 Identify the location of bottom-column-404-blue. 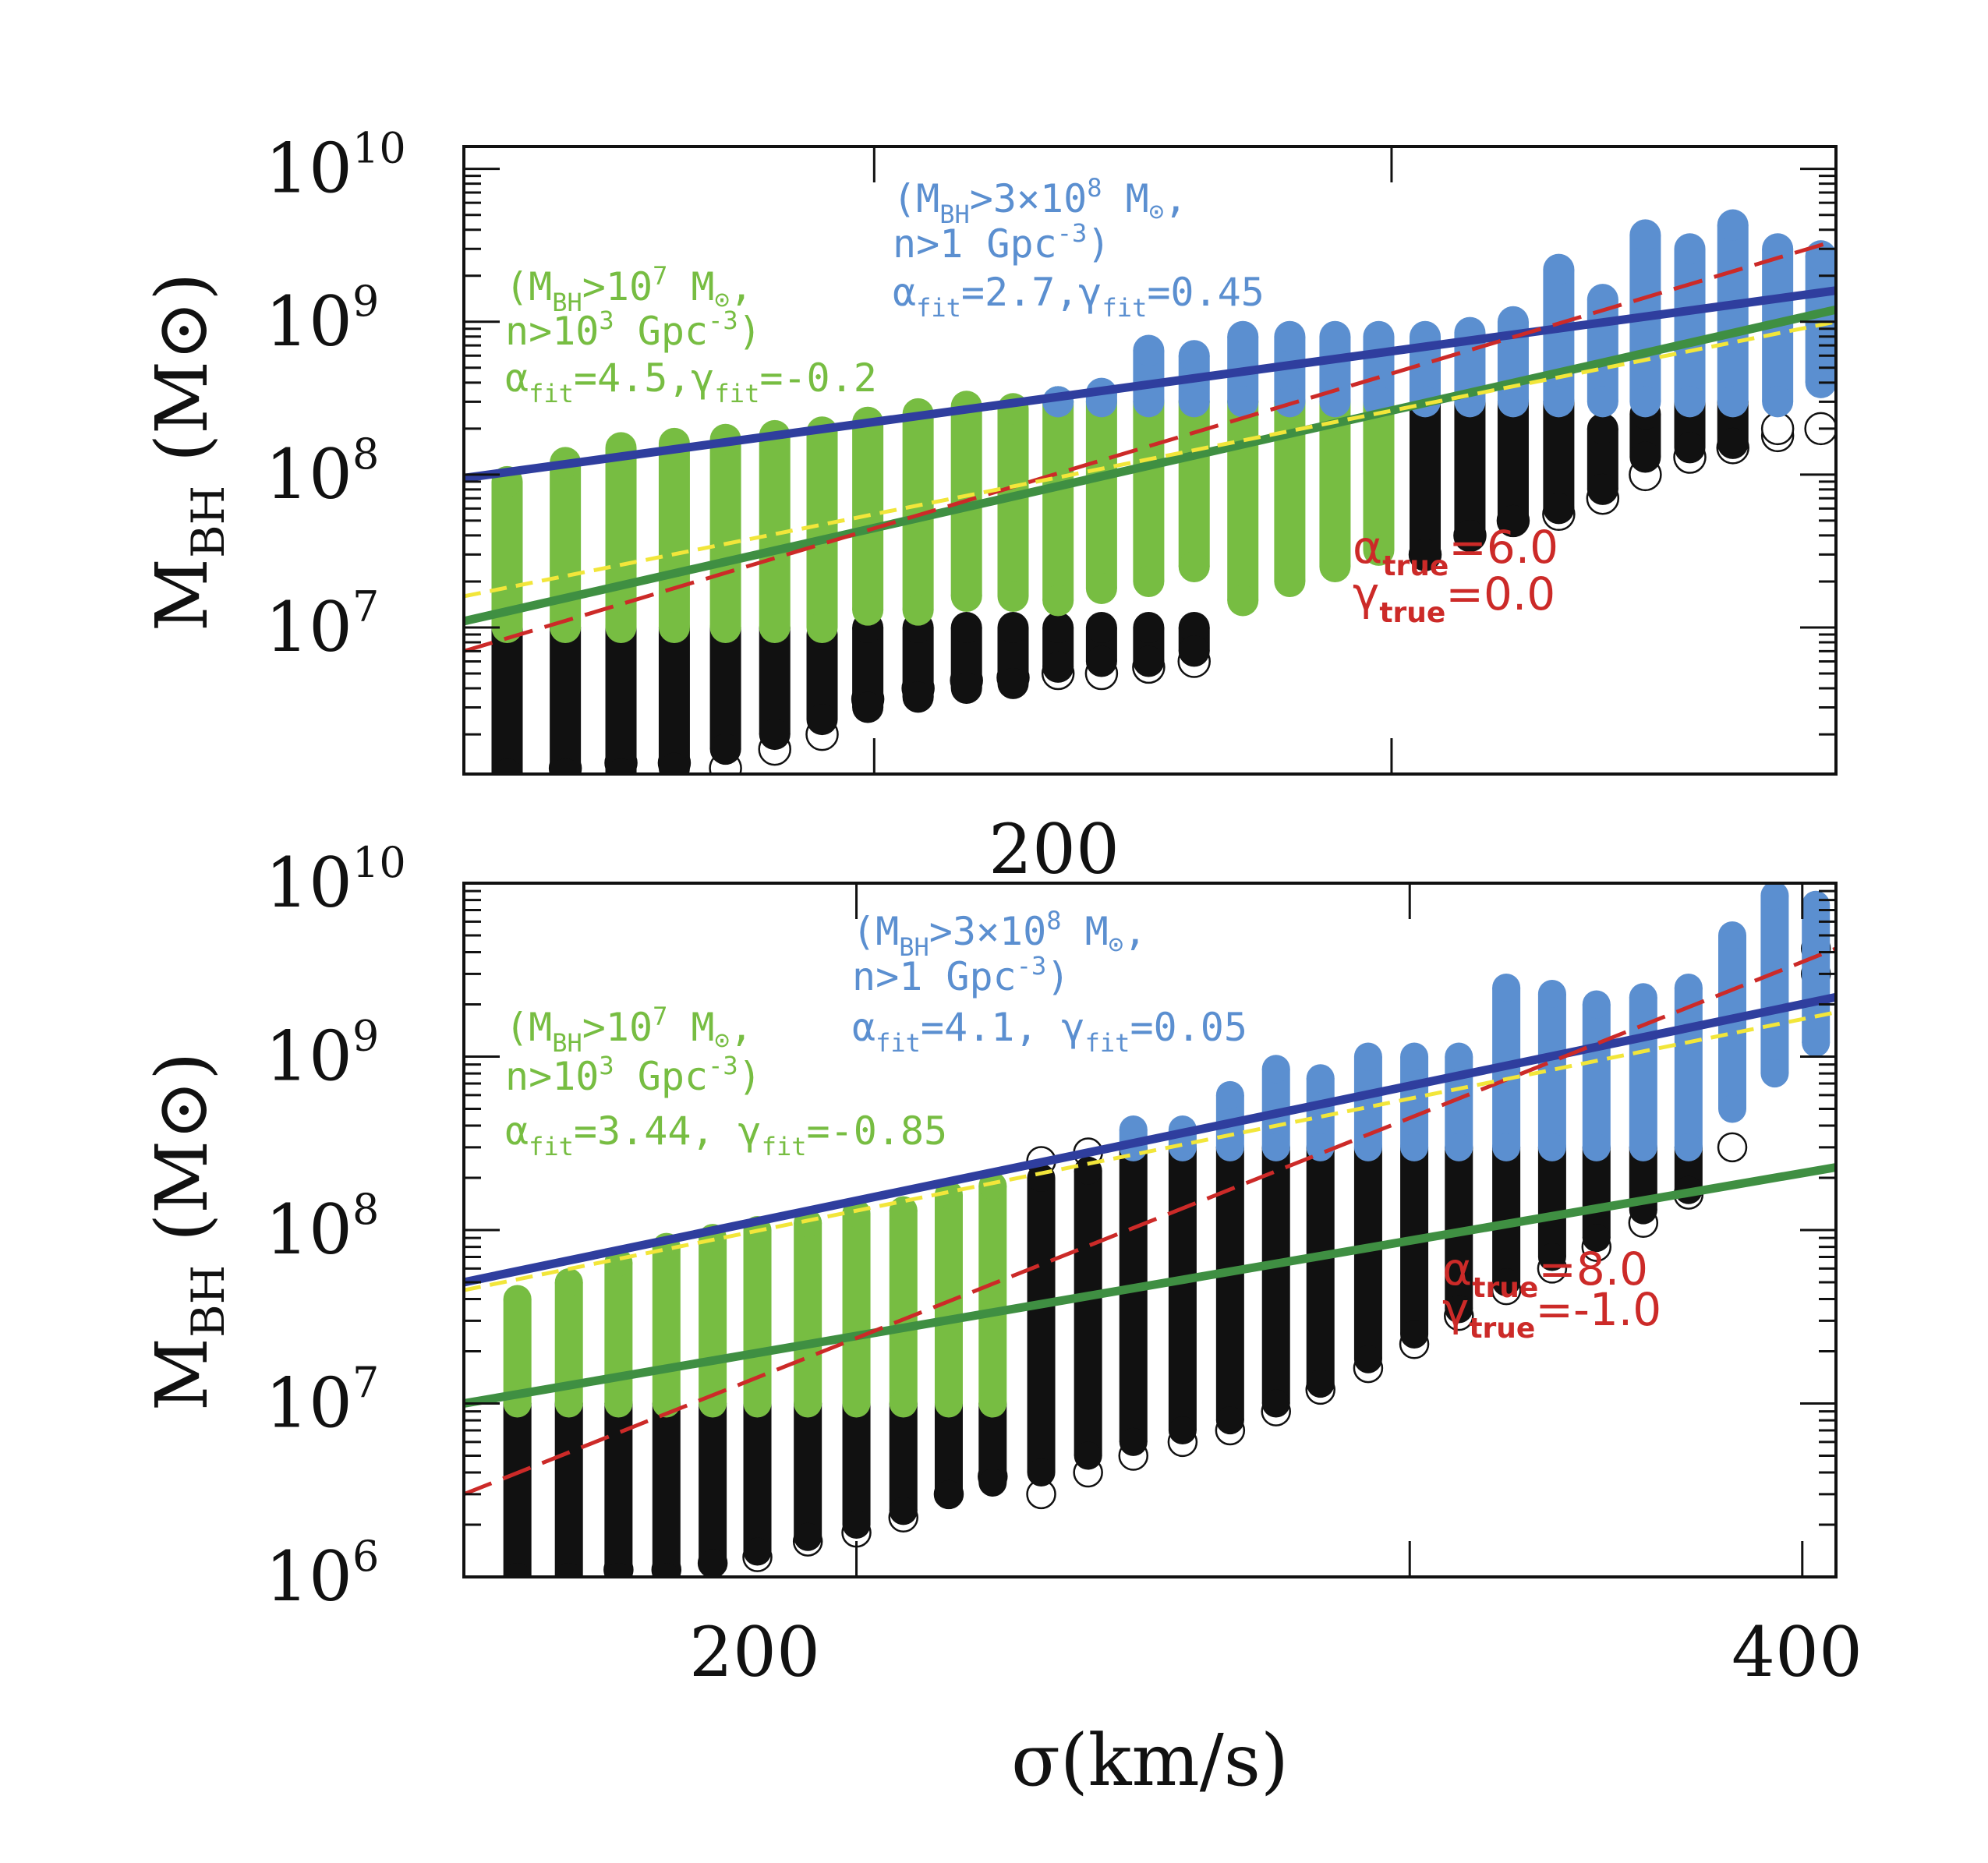
(1816, 973).